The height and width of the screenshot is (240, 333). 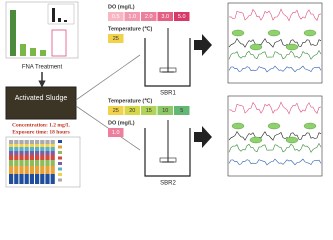 What do you see at coordinates (203, 137) in the screenshot?
I see `arrow` at bounding box center [203, 137].